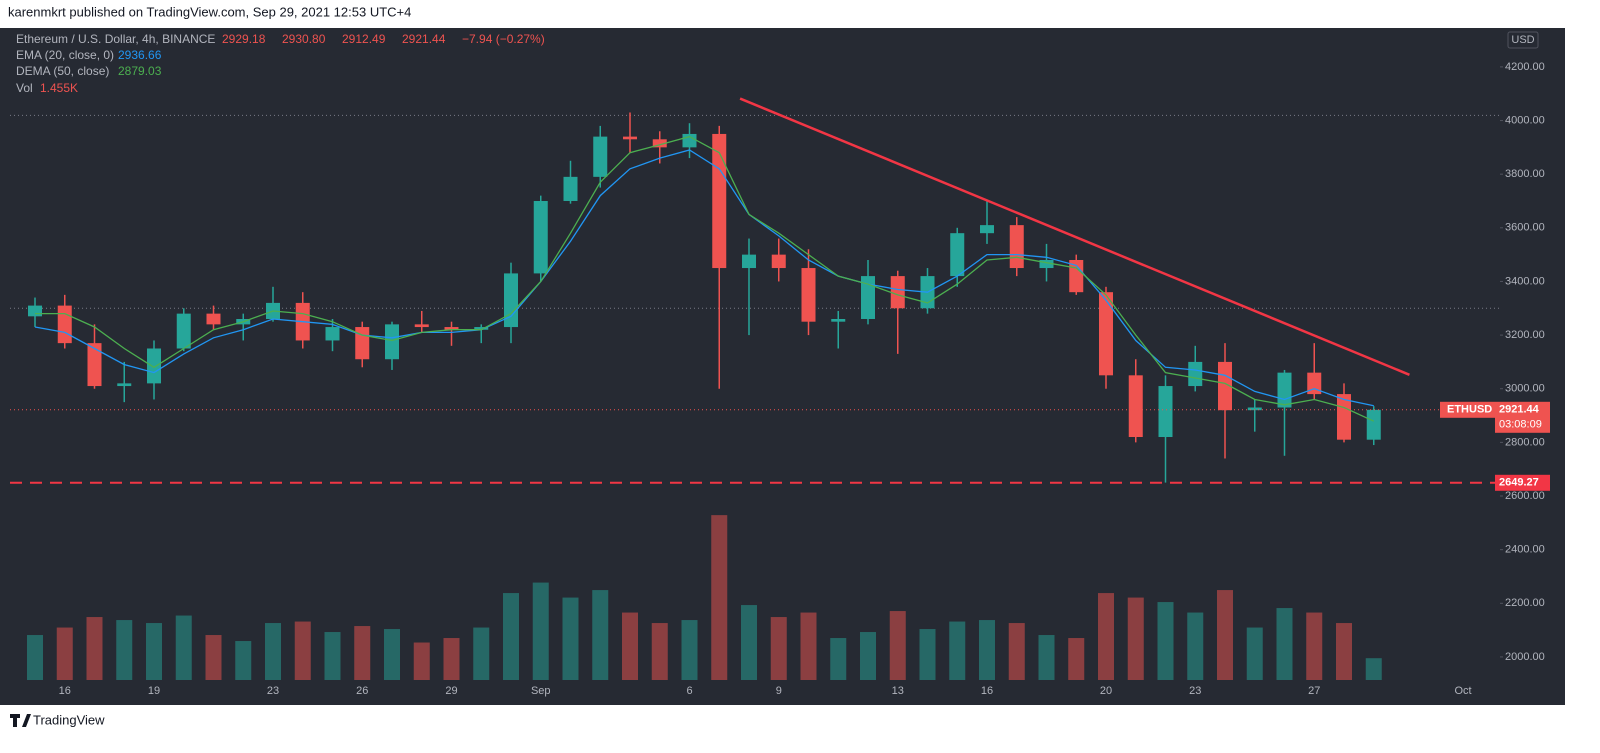 The image size is (1600, 753). I want to click on x-tick-label: 23, so click(1195, 691).